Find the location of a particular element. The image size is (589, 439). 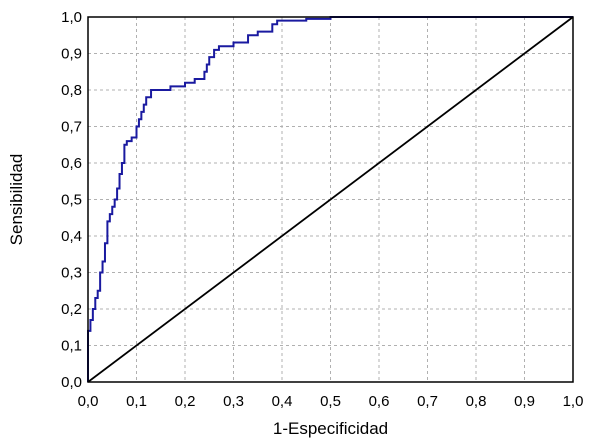

x-tick-label: 0,0 is located at coordinates (88, 401).